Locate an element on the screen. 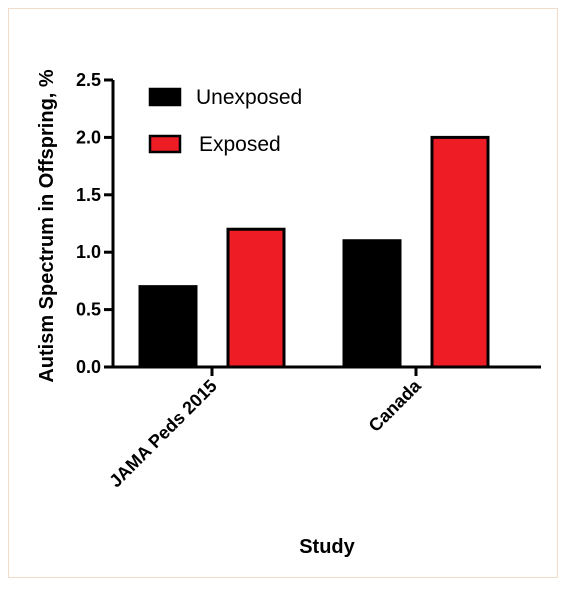  x-tick-label: JAMA Peds 2015 is located at coordinates (163, 434).